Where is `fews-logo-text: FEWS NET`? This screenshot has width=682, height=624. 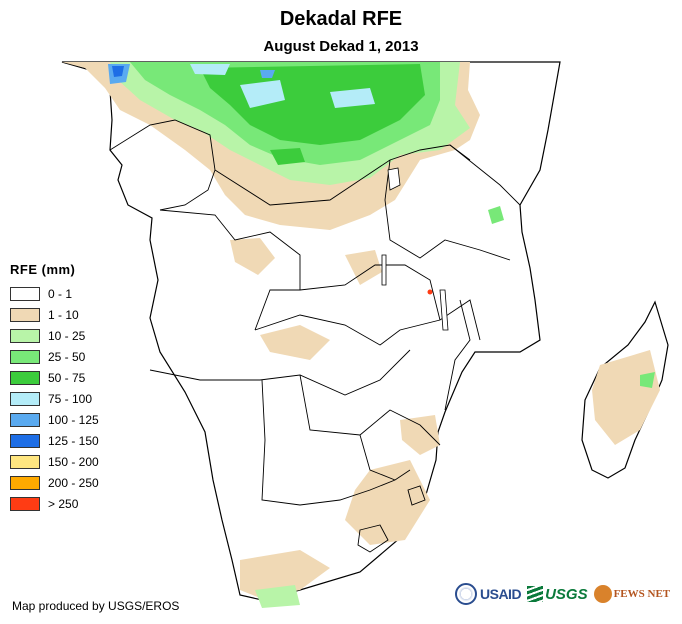
fews-logo-text: FEWS NET is located at coordinates (642, 594).